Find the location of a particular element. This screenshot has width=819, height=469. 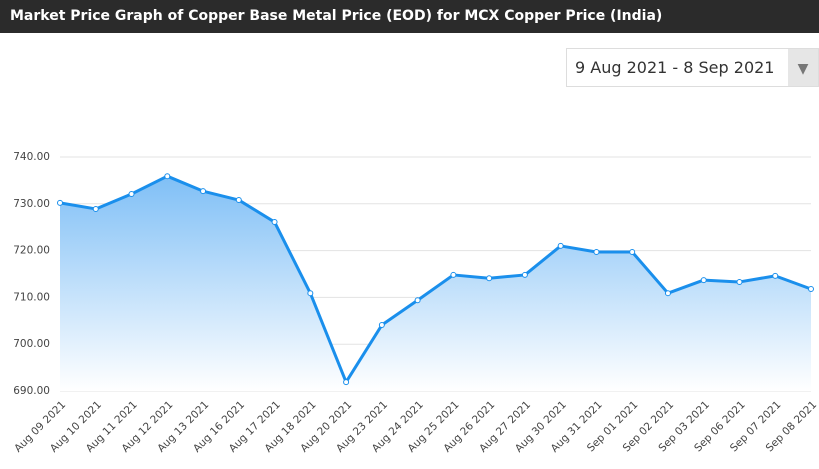

y-tick-label: 740.00 is located at coordinates (31, 157).